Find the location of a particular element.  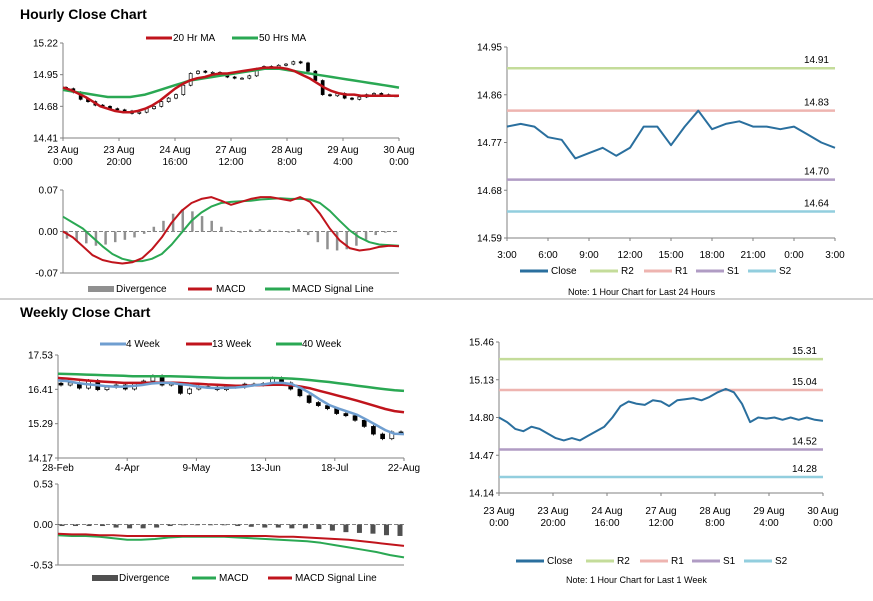

legend-s1-label: S1 is located at coordinates (733, 271).